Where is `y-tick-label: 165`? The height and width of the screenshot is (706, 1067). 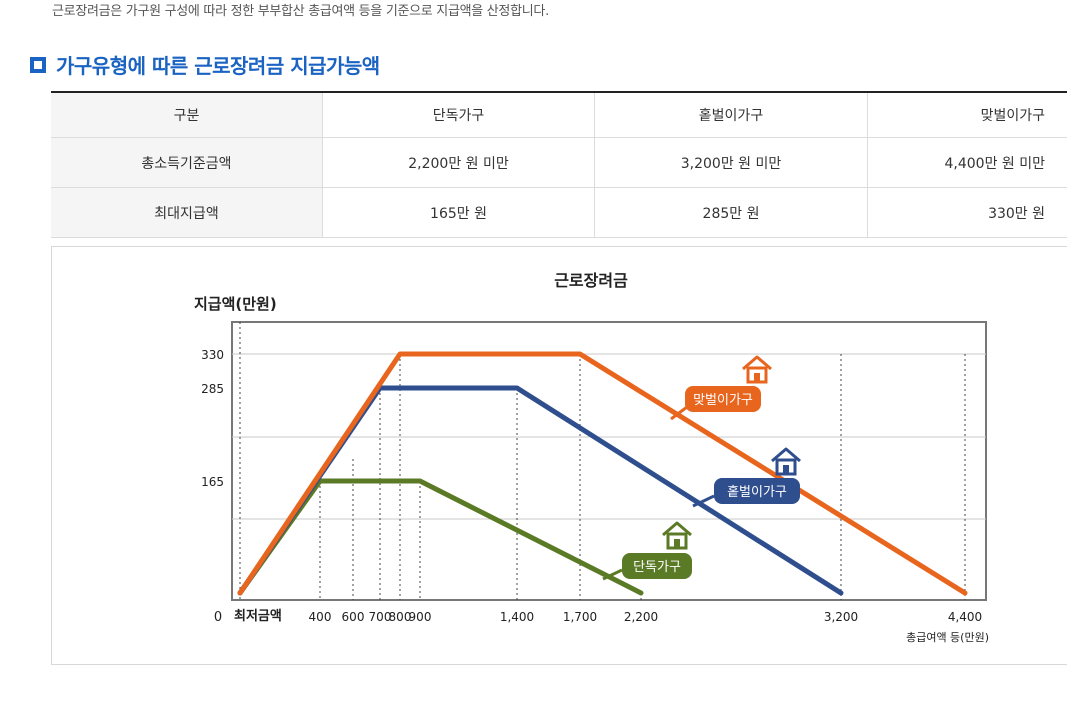
y-tick-label: 165 is located at coordinates (212, 482).